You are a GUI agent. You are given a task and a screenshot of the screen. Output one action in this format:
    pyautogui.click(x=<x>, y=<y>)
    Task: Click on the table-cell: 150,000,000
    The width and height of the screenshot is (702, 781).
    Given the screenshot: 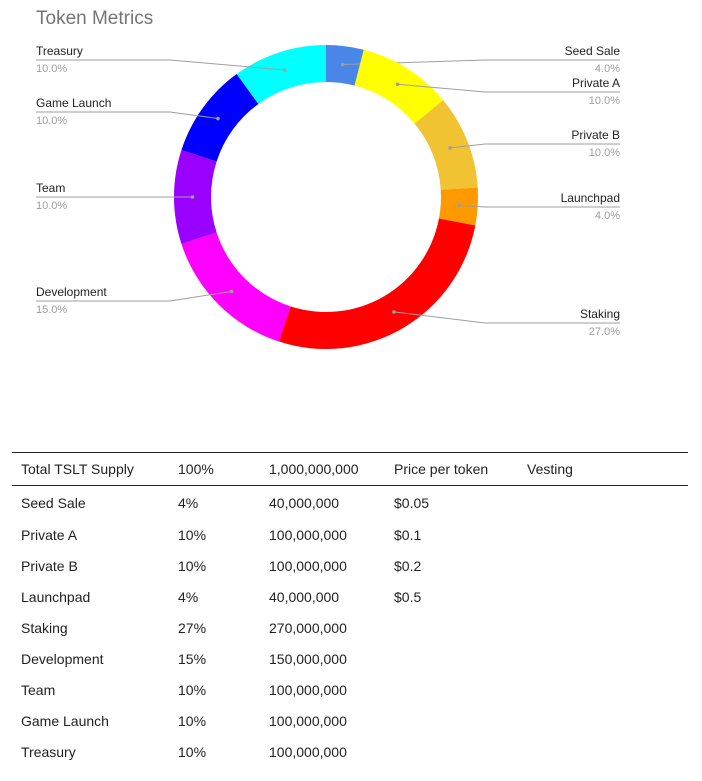 What is the action you would take?
    pyautogui.click(x=308, y=659)
    